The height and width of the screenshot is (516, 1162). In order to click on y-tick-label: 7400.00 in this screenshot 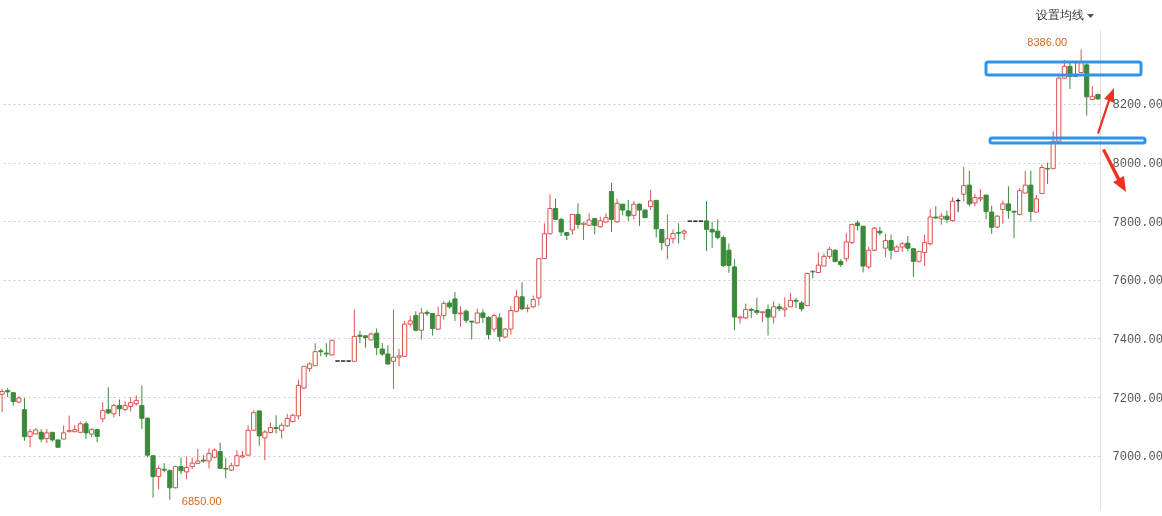, I will do `click(1137, 339)`.